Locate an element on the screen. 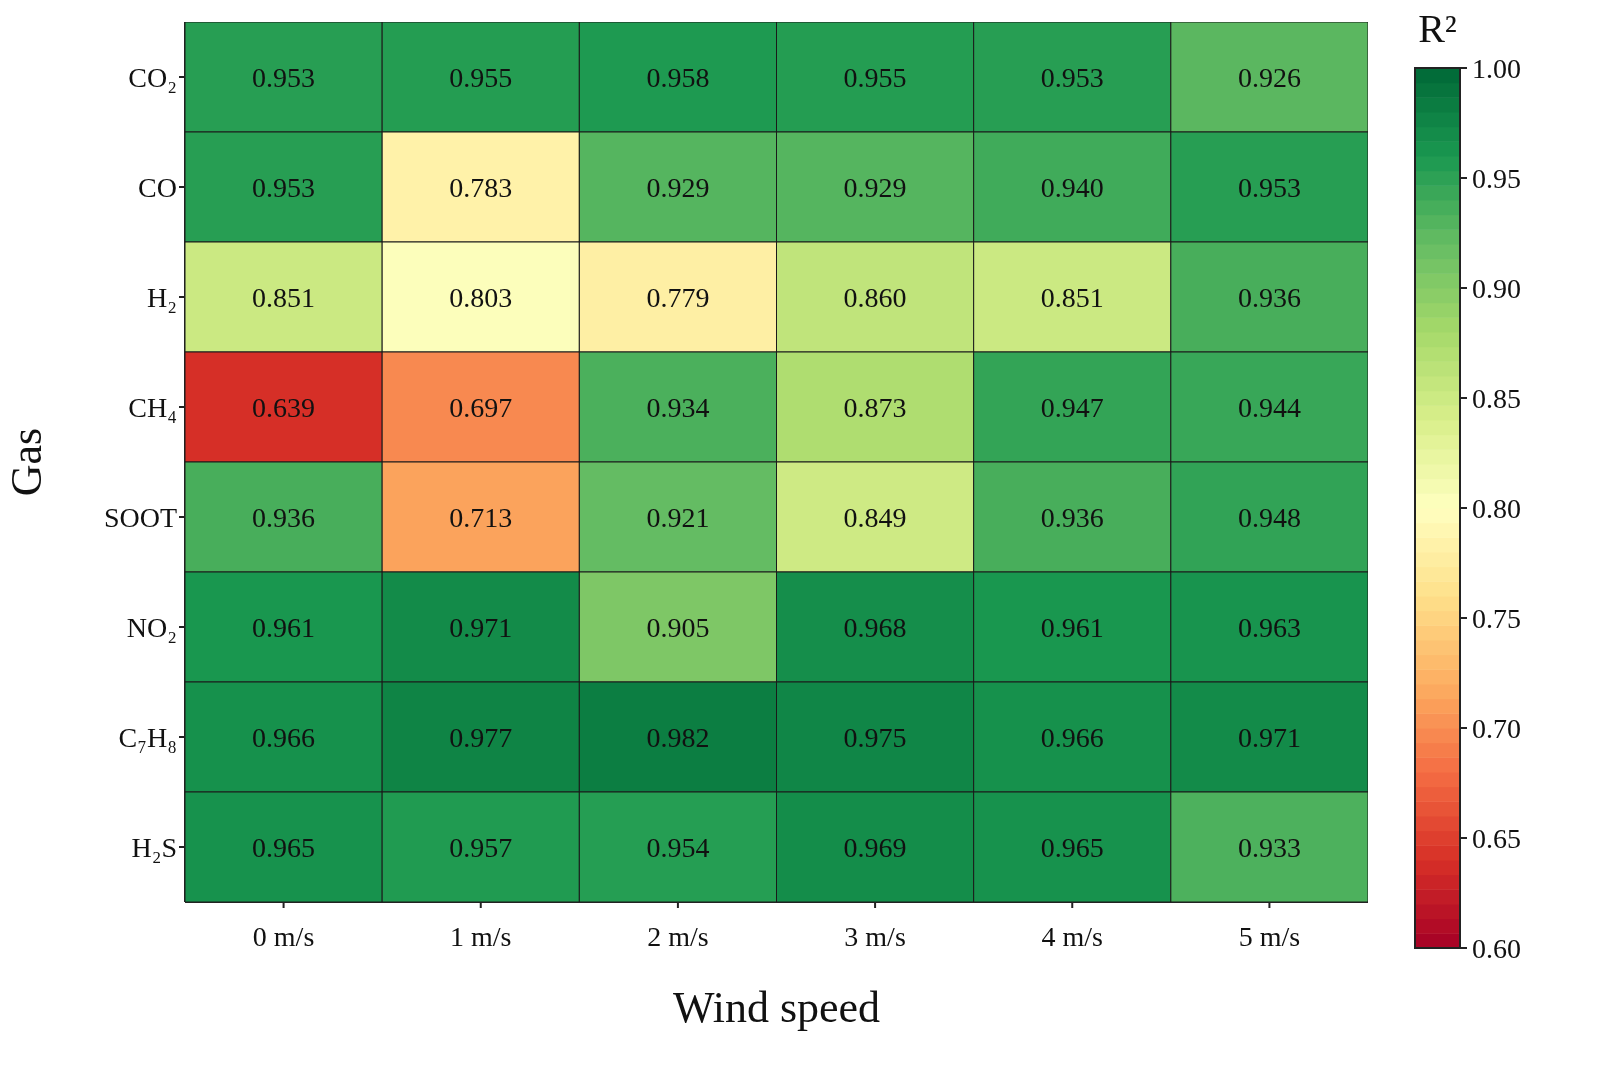 The image size is (1602, 1066). data-label: 0.783 is located at coordinates (481, 187).